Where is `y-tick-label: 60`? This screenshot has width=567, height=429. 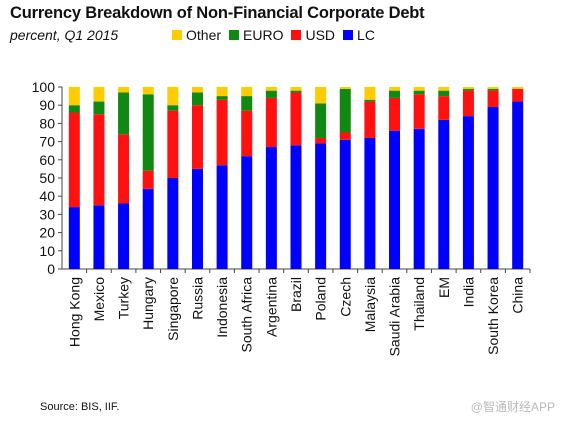
y-tick-label: 60 is located at coordinates (47, 160).